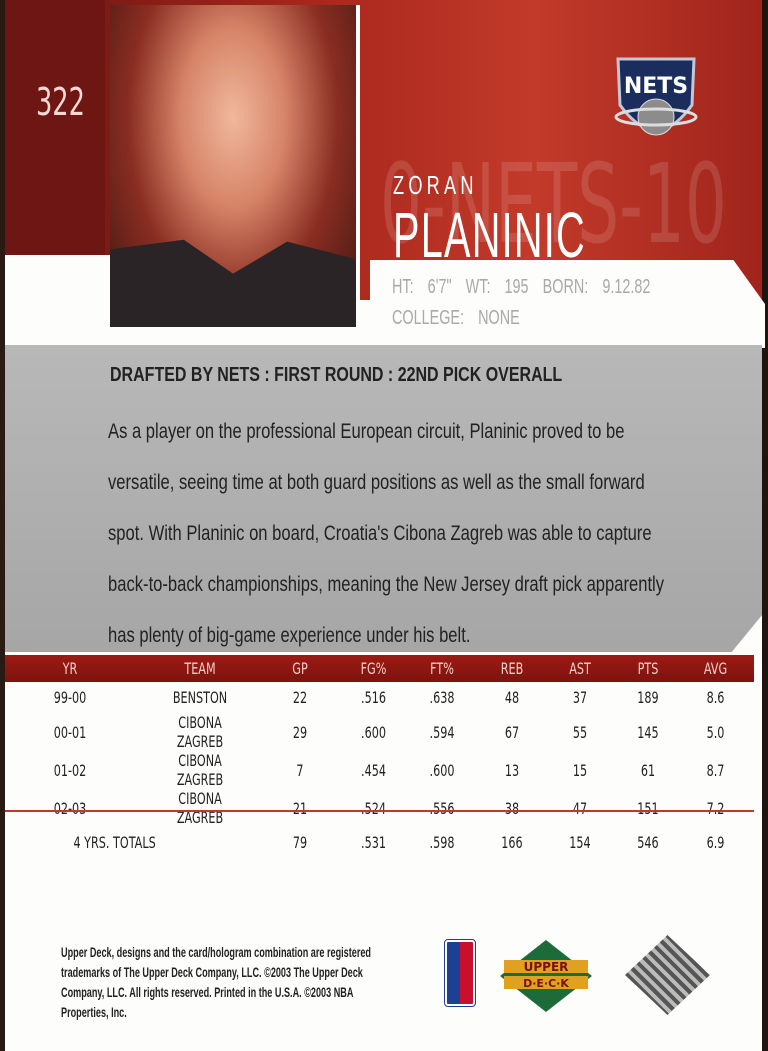  I want to click on stats-totals-row: 4 YRS. TOTALS 79 .531 .598 166 154 546 6.9, so click(374, 842).